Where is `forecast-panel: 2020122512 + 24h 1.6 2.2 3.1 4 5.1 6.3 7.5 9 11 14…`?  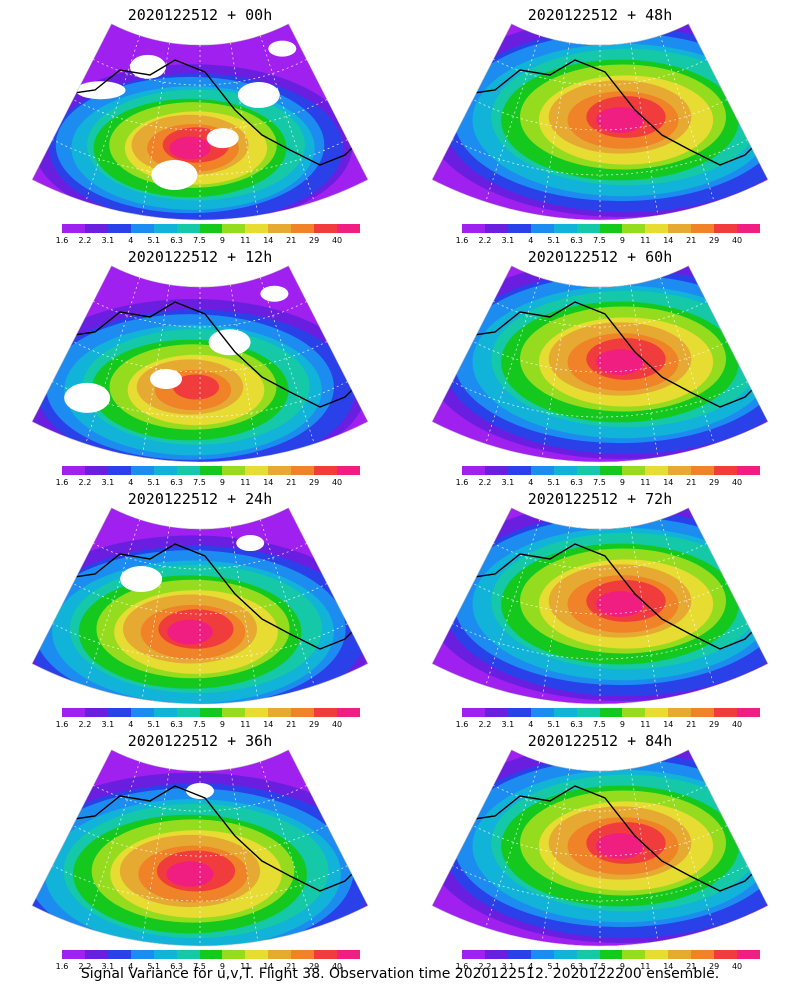
forecast-panel: 2020122512 + 24h 1.6 2.2 3.1 4 5.1 6.3 7.5 9 11 14… is located at coordinates (200, 606).